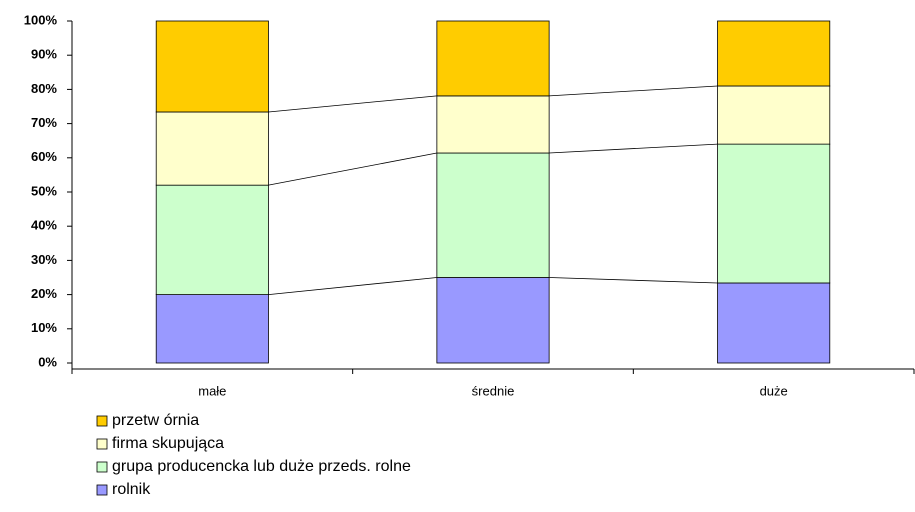 This screenshot has height=512, width=915. Describe the element at coordinates (44, 122) in the screenshot. I see `y-tick-label: 70%` at that location.